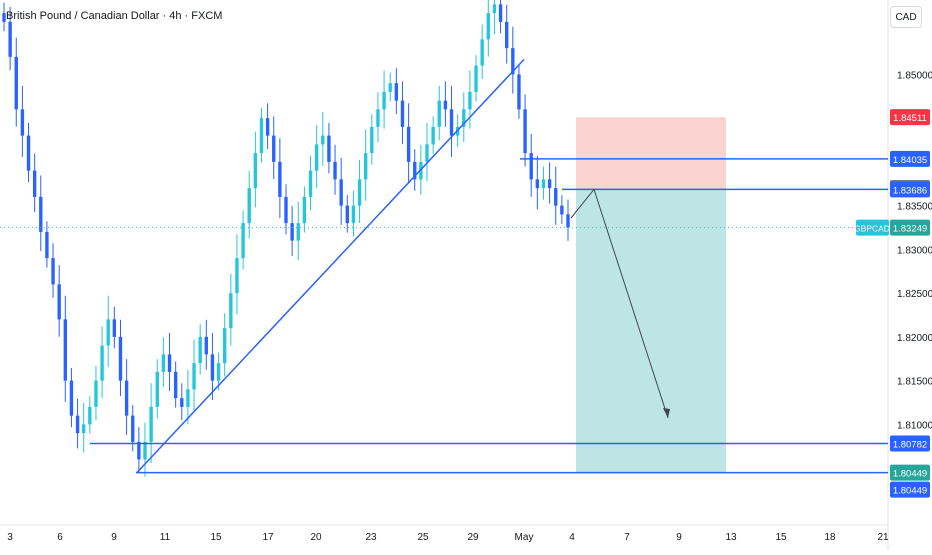  What do you see at coordinates (872, 229) in the screenshot?
I see `symbol-tag-label: GBPCAD` at bounding box center [872, 229].